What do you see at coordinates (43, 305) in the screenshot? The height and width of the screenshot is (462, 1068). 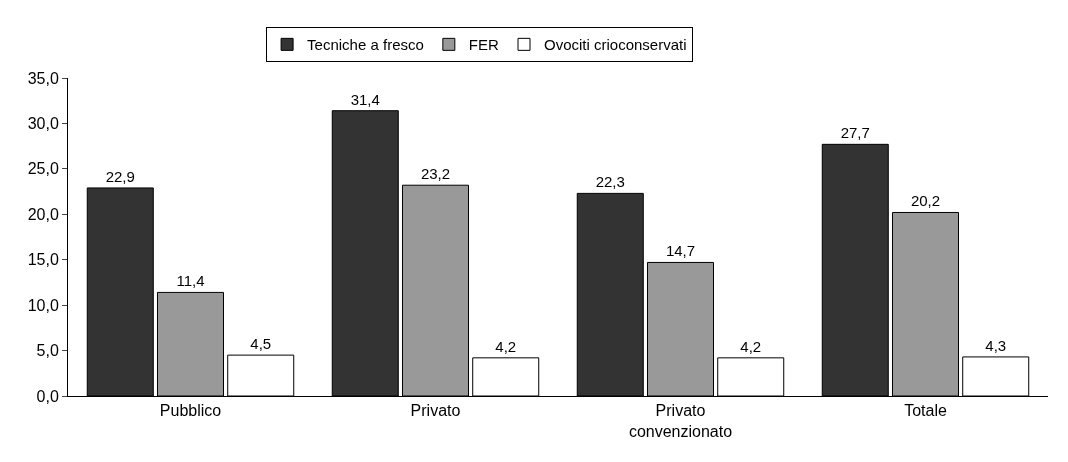 I see `y-tick-label: 10,0` at bounding box center [43, 305].